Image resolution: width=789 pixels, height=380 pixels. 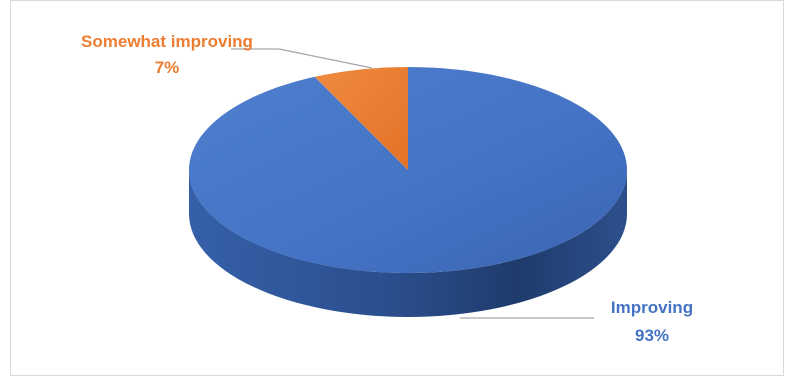 I want to click on label-somewhat-improving-name: Somewhat improving, so click(x=167, y=41).